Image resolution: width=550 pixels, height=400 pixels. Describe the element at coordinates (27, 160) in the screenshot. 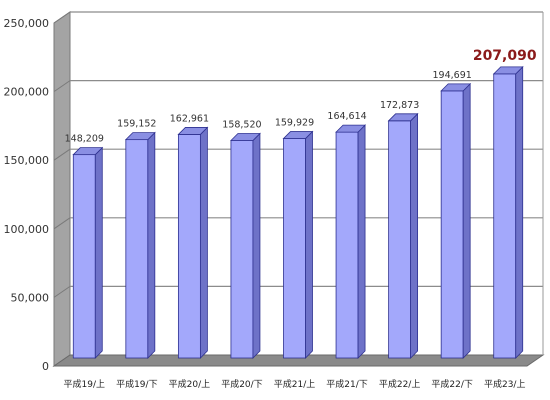

I see `y-tick-label: 150,000` at that location.